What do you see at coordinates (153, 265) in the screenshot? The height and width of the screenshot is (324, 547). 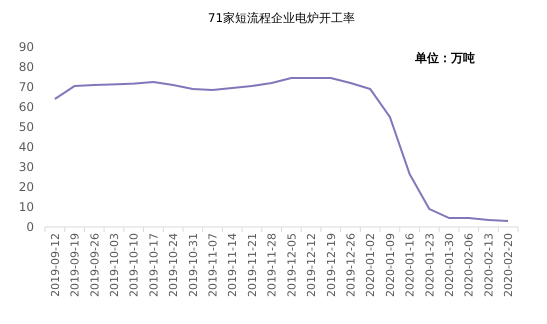 I see `x-tick-label: 2019-10-17` at bounding box center [153, 265].